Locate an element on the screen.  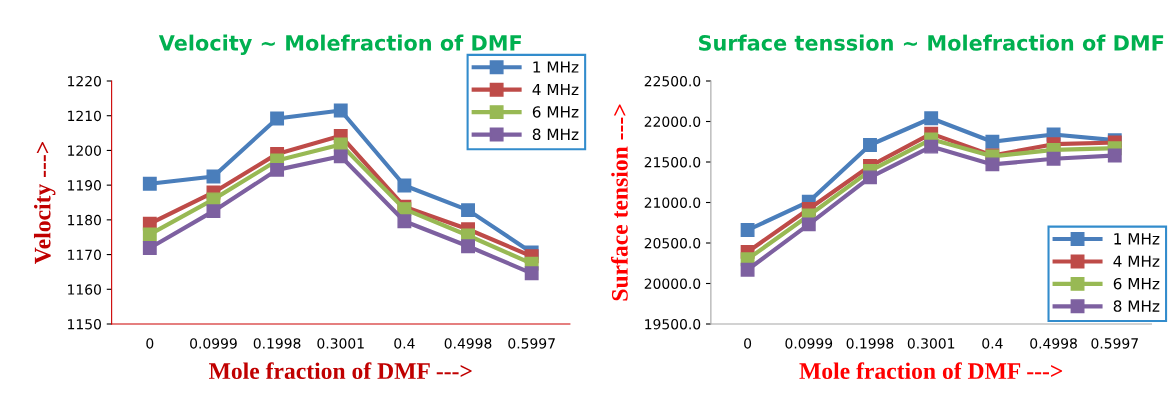
y-tick-label: 1160 is located at coordinates (84, 289).